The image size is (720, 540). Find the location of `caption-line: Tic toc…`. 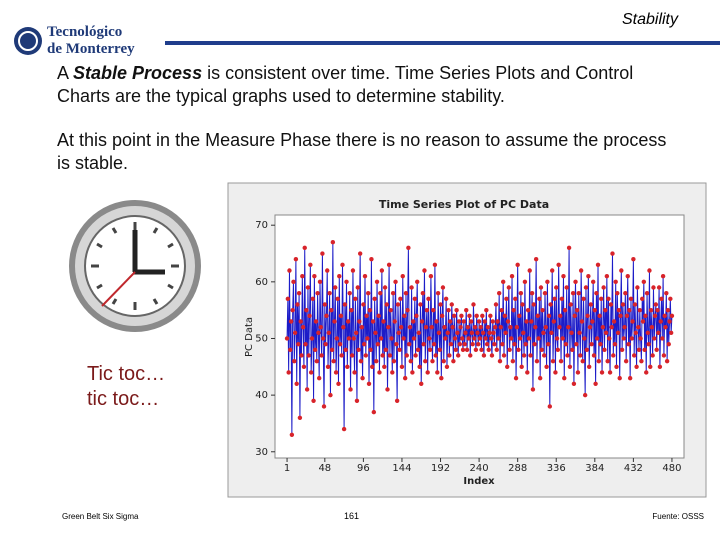

caption-line: Tic toc… is located at coordinates (126, 374).